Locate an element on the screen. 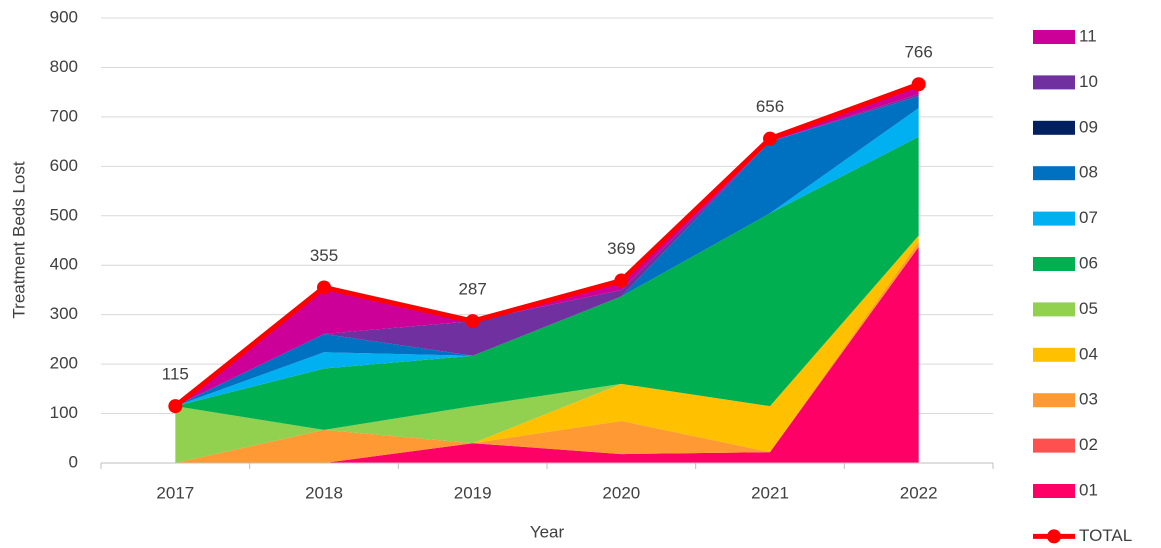 The image size is (1161, 548). y-tick-label: 500 is located at coordinates (64, 214).